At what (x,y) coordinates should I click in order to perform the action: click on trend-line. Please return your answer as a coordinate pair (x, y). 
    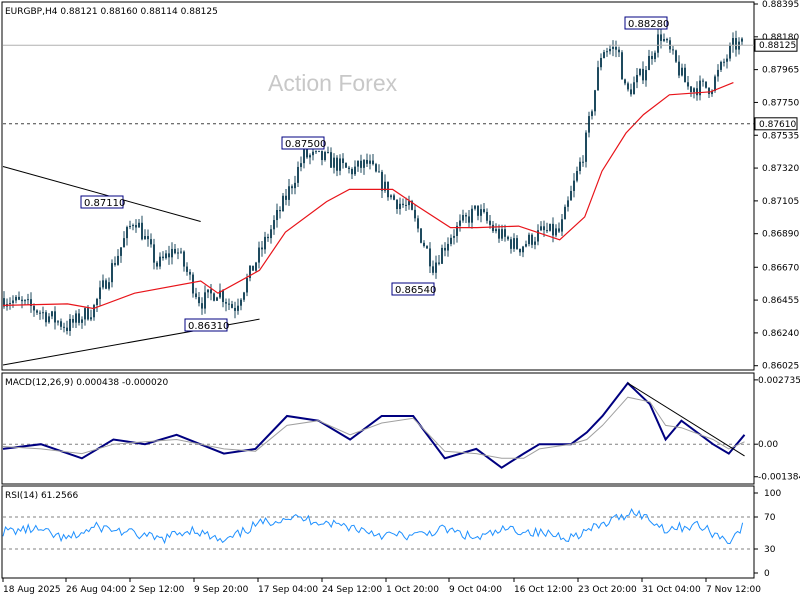
    Looking at the image, I should click on (101, 194).